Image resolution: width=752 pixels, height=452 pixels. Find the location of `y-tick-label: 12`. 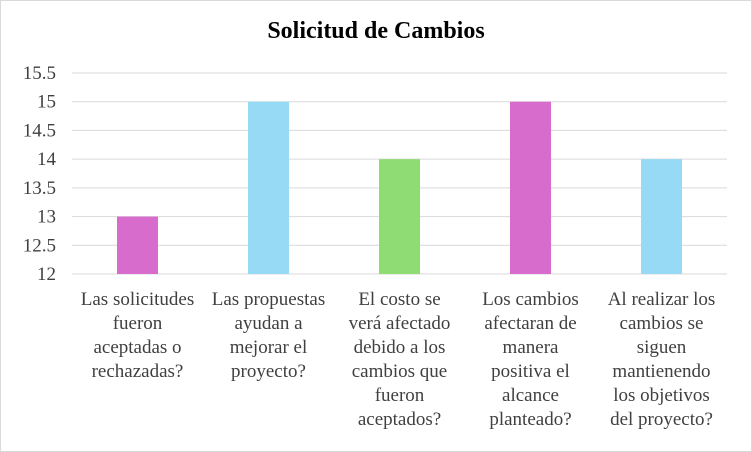

y-tick-label: 12 is located at coordinates (46, 274).